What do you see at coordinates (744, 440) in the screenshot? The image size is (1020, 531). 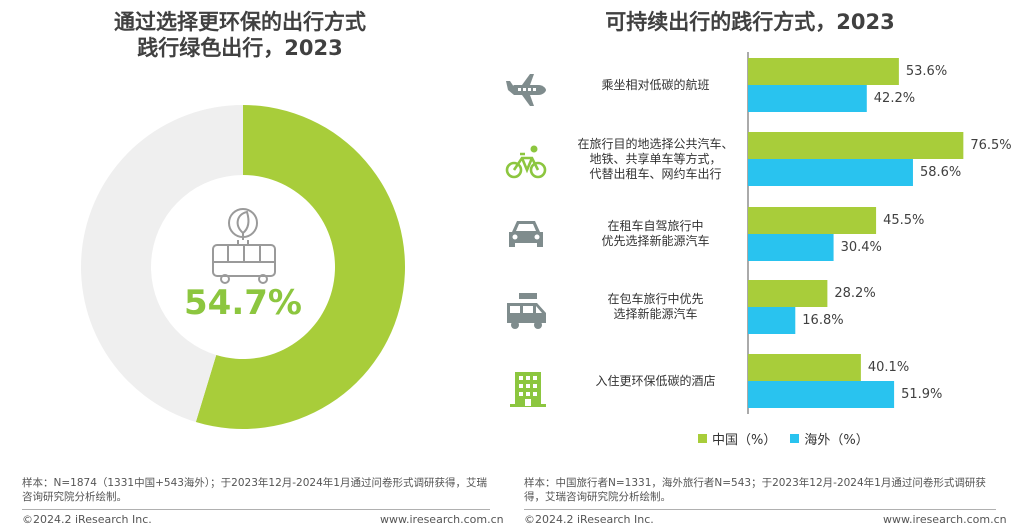 I see `legend-label-china: 中国（%）` at bounding box center [744, 440].